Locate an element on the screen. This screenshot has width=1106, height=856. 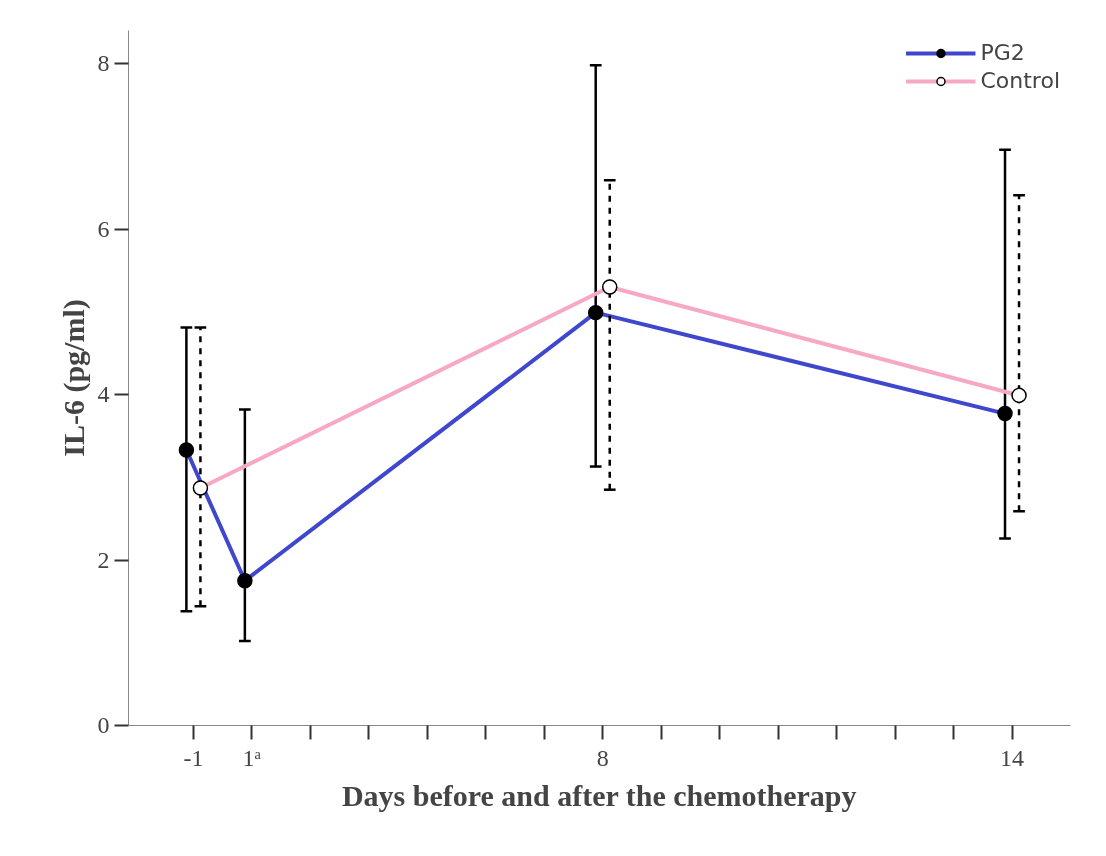
x-tick-label: 1ᵃ is located at coordinates (252, 757).